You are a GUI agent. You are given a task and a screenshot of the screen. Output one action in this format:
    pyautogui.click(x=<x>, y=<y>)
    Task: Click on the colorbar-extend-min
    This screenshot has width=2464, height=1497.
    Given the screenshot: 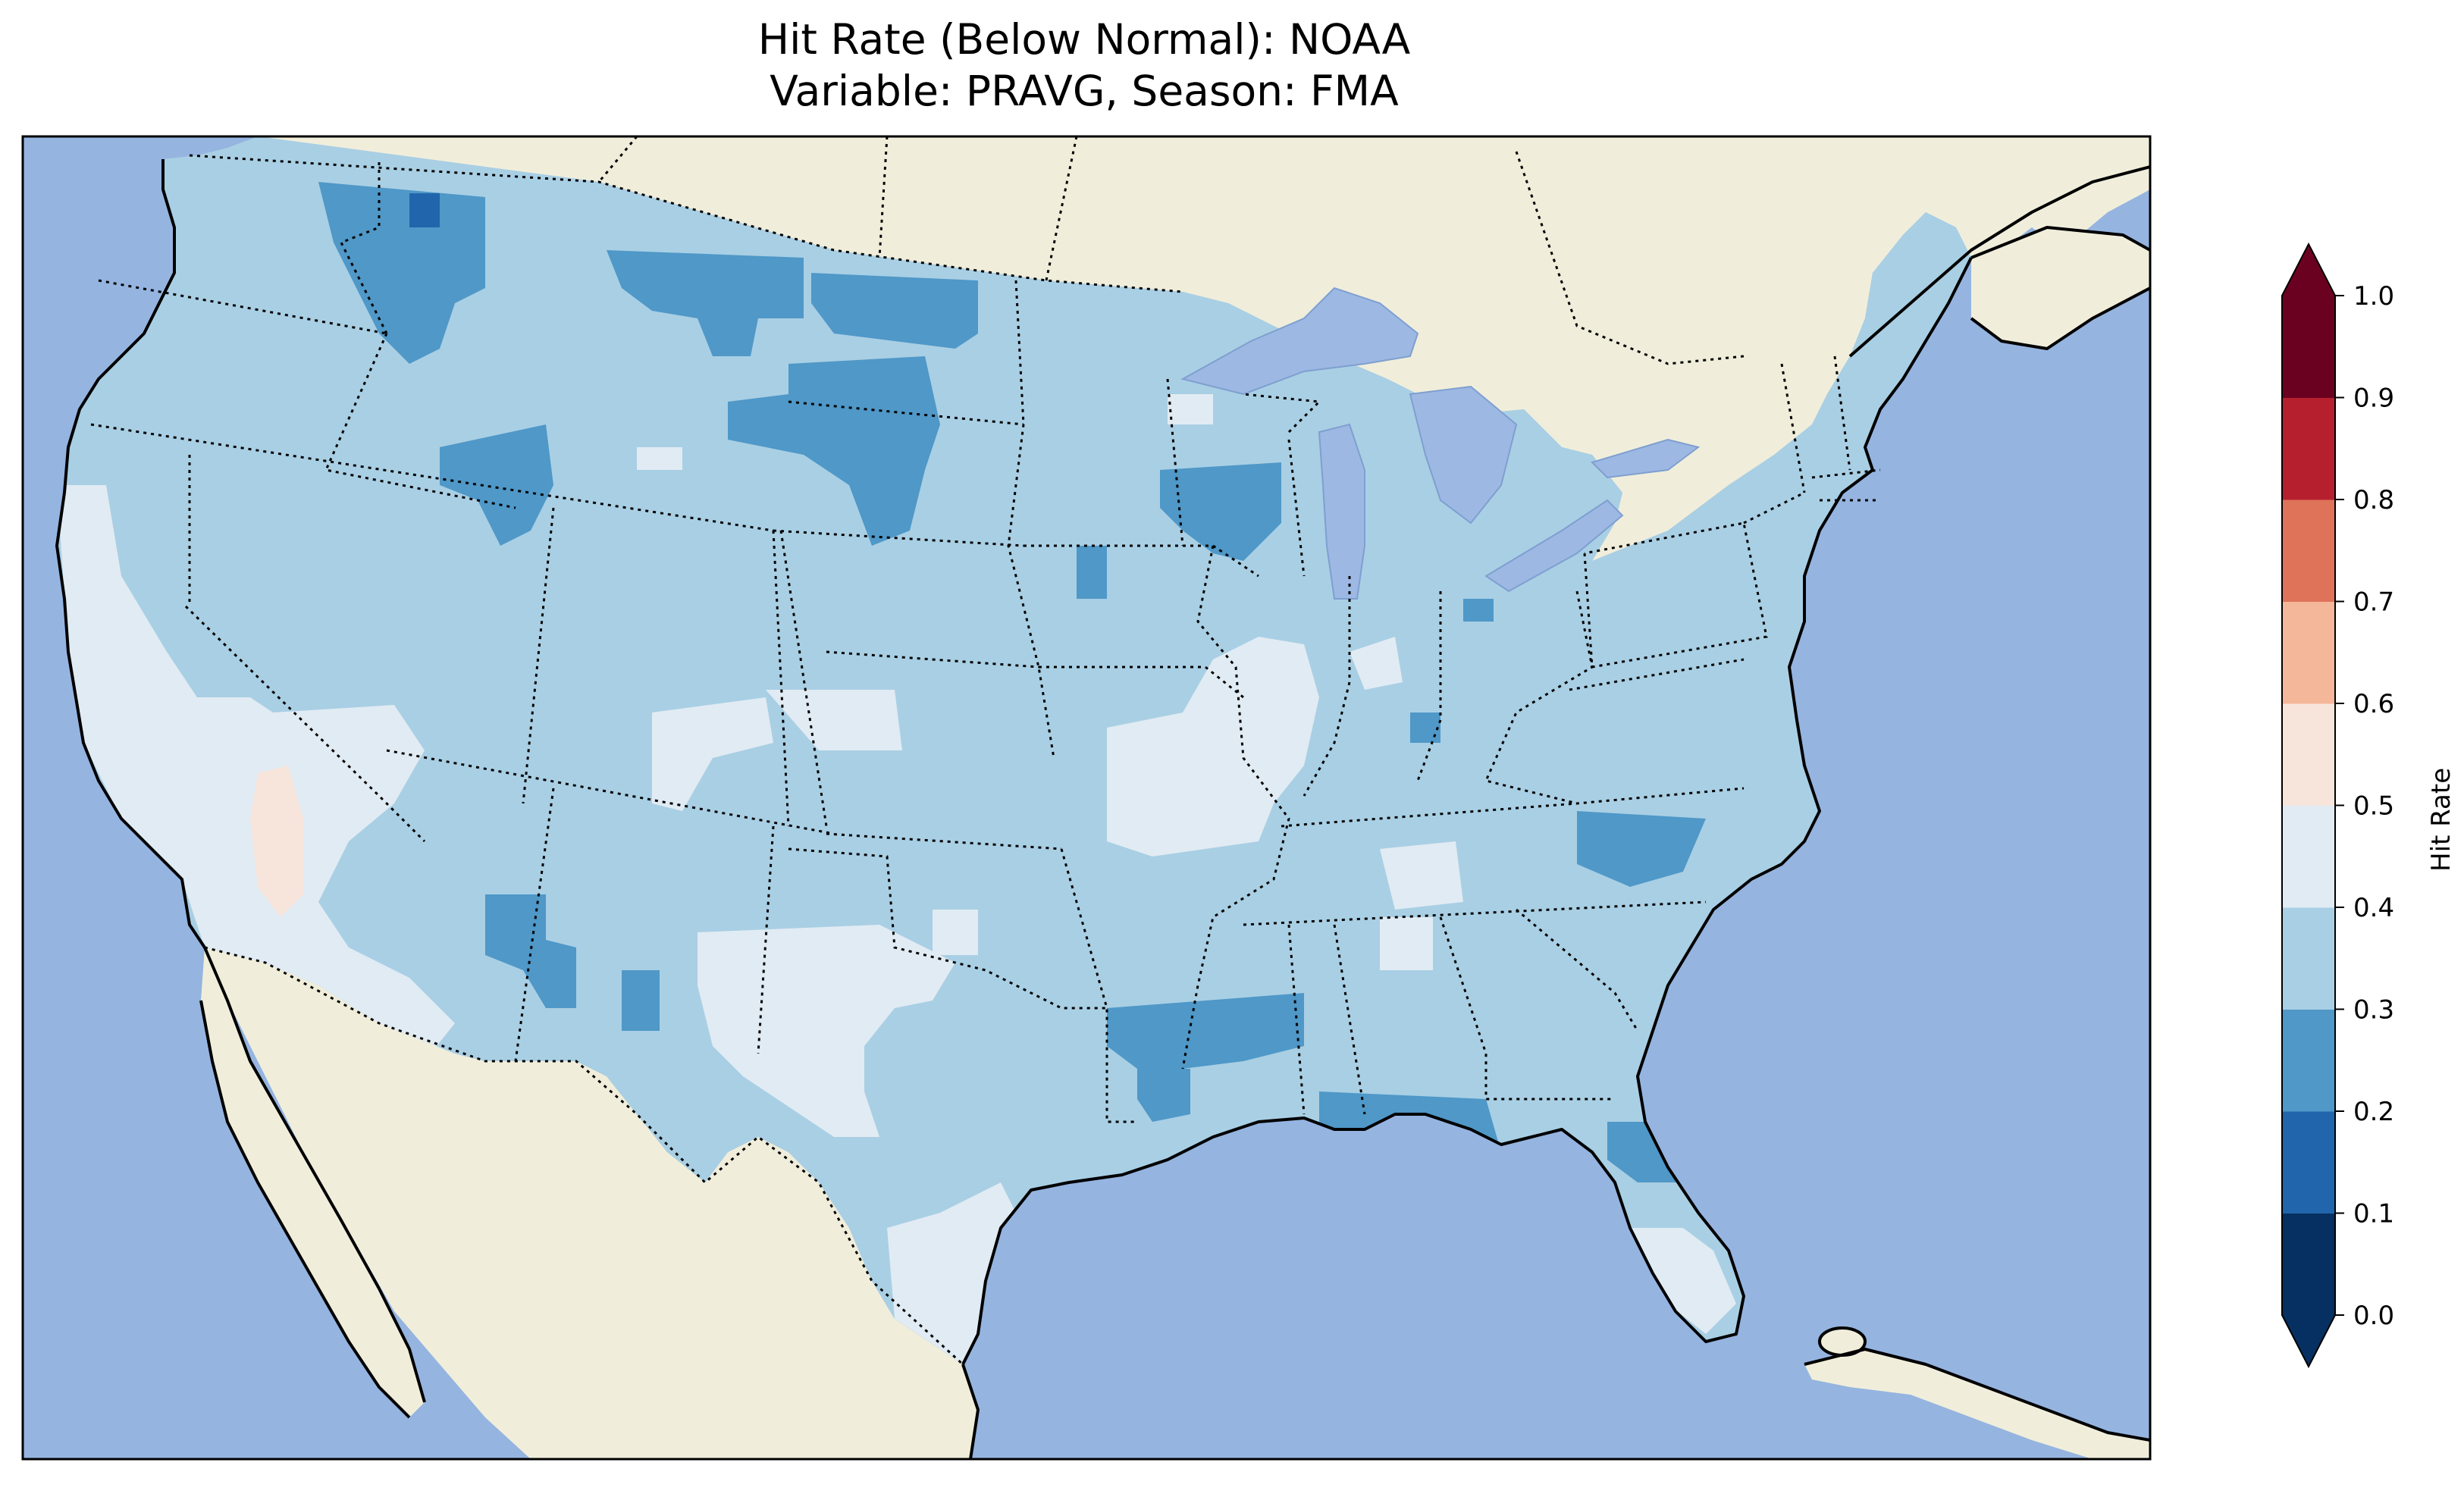 What is the action you would take?
    pyautogui.click(x=2308, y=1341)
    